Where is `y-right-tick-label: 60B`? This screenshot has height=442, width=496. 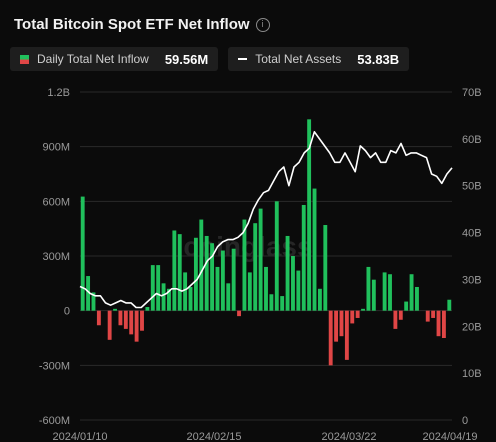
y-right-tick-label: 60B is located at coordinates (472, 140).